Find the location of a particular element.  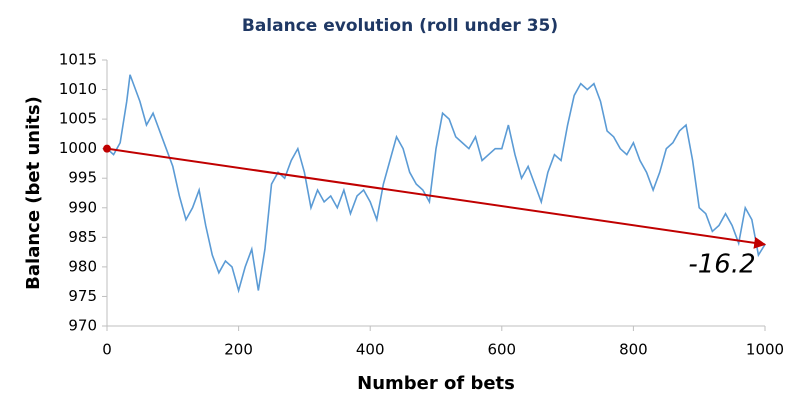

x-tick-label: 800 is located at coordinates (633, 350).